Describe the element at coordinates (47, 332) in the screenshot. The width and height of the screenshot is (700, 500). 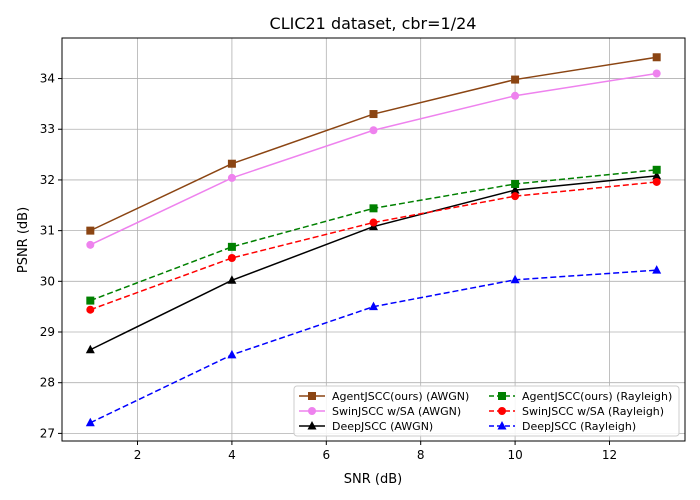
I see `y-tick-label: 29` at that location.